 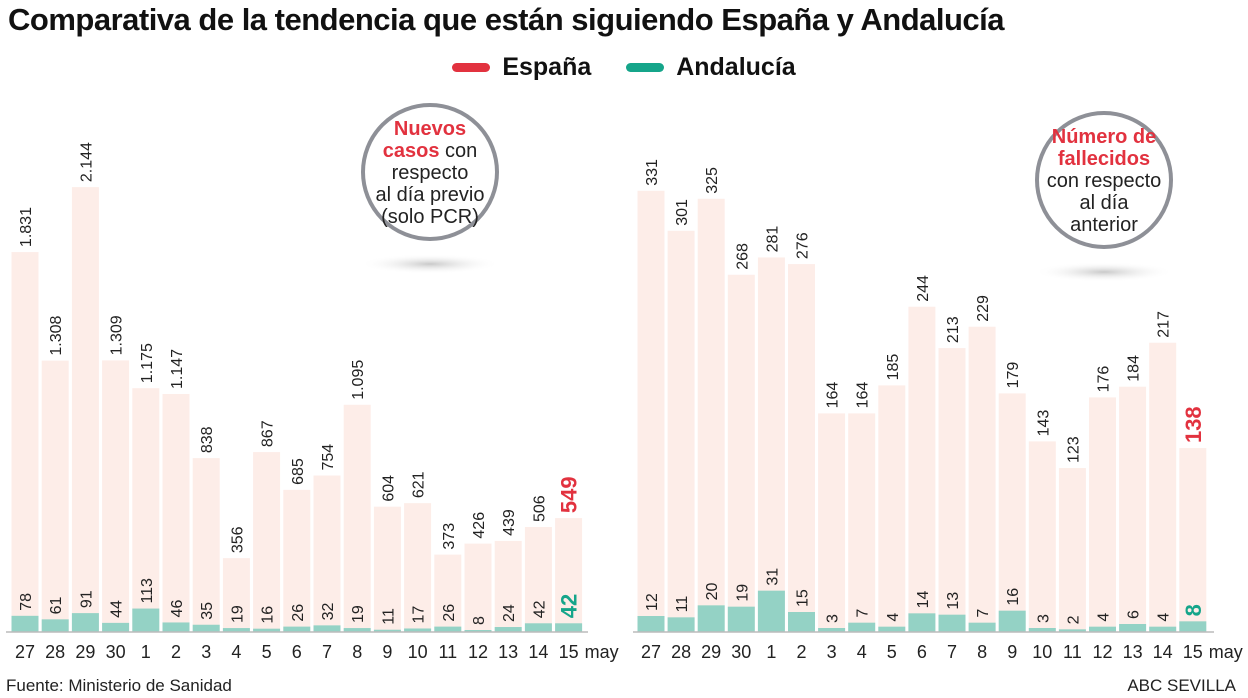 What do you see at coordinates (923, 599) in the screenshot?
I see `data-label-andalucia: 14` at bounding box center [923, 599].